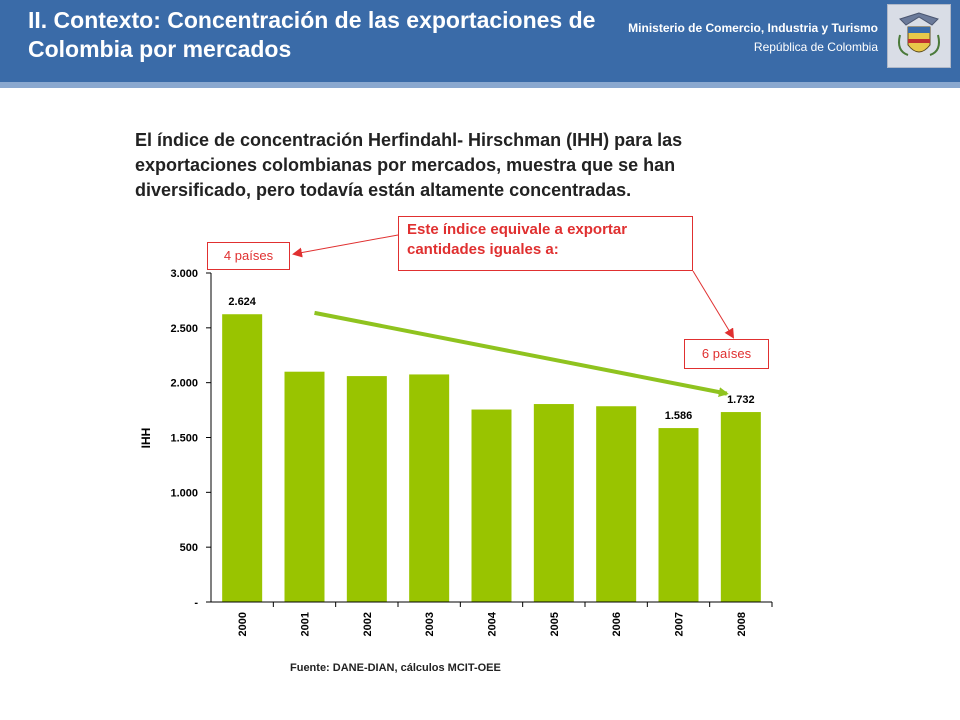 The width and height of the screenshot is (960, 720). I want to click on y-tick-label: 1.500, so click(184, 439).